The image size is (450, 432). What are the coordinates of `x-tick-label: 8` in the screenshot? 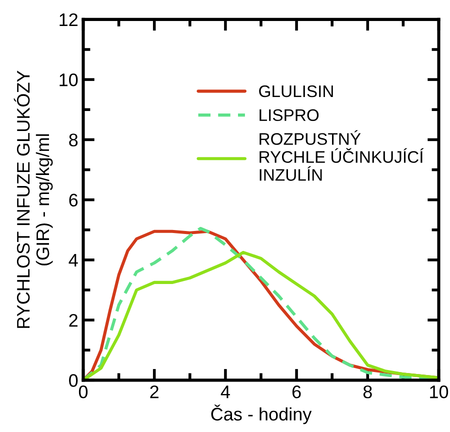 It's located at (367, 392).